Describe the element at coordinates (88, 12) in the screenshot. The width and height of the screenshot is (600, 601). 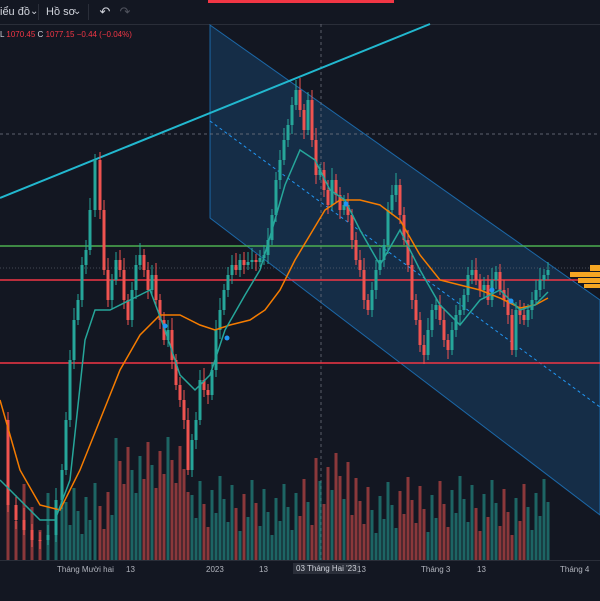
I see `toolbar-divider` at that location.